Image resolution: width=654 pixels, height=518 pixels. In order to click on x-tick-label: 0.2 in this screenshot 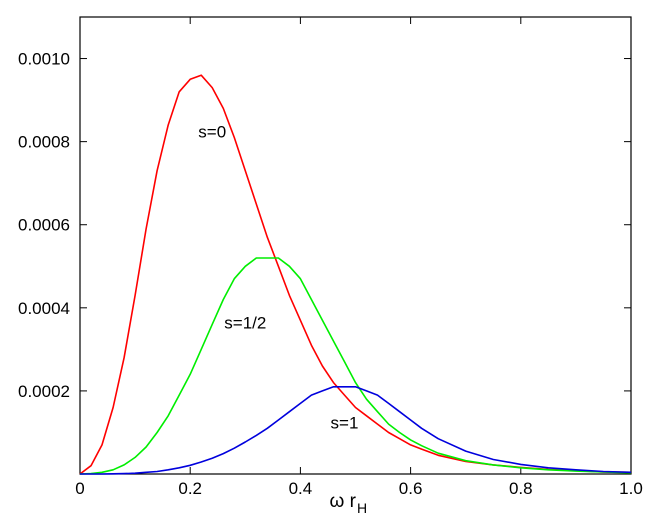, I will do `click(190, 488)`.